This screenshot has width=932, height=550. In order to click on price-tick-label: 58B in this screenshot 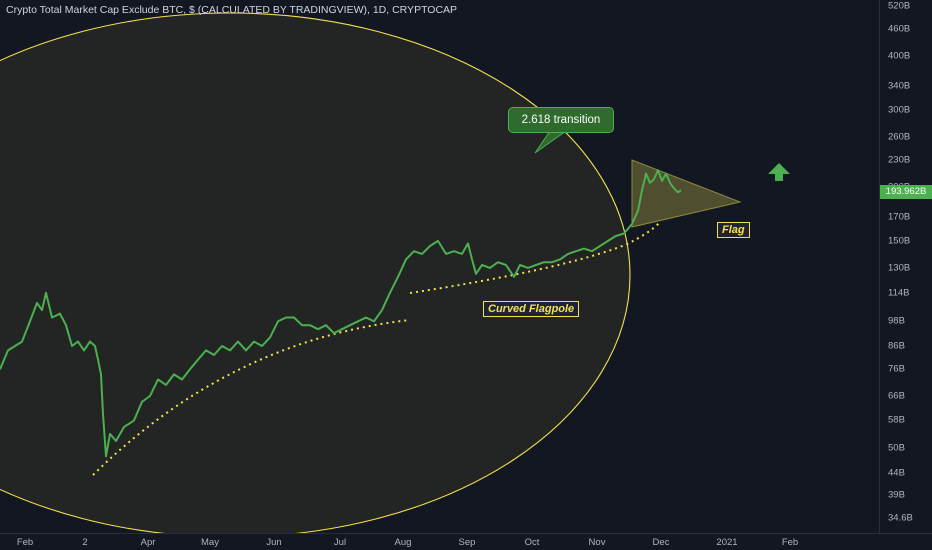, I will do `click(896, 420)`.